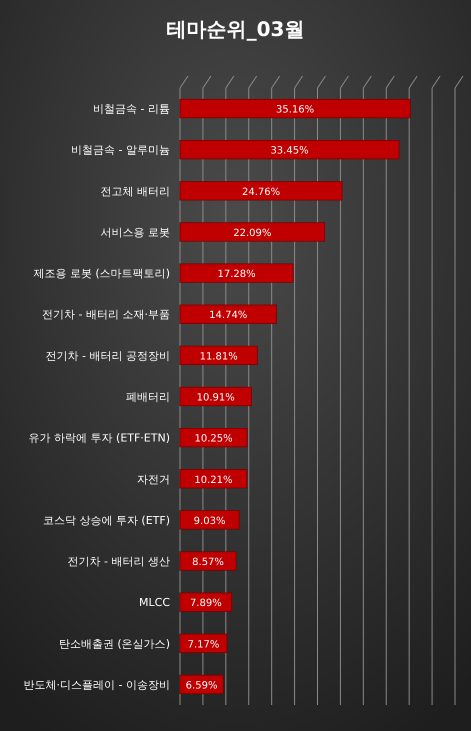  I want to click on data-label: 17.28%, so click(237, 274).